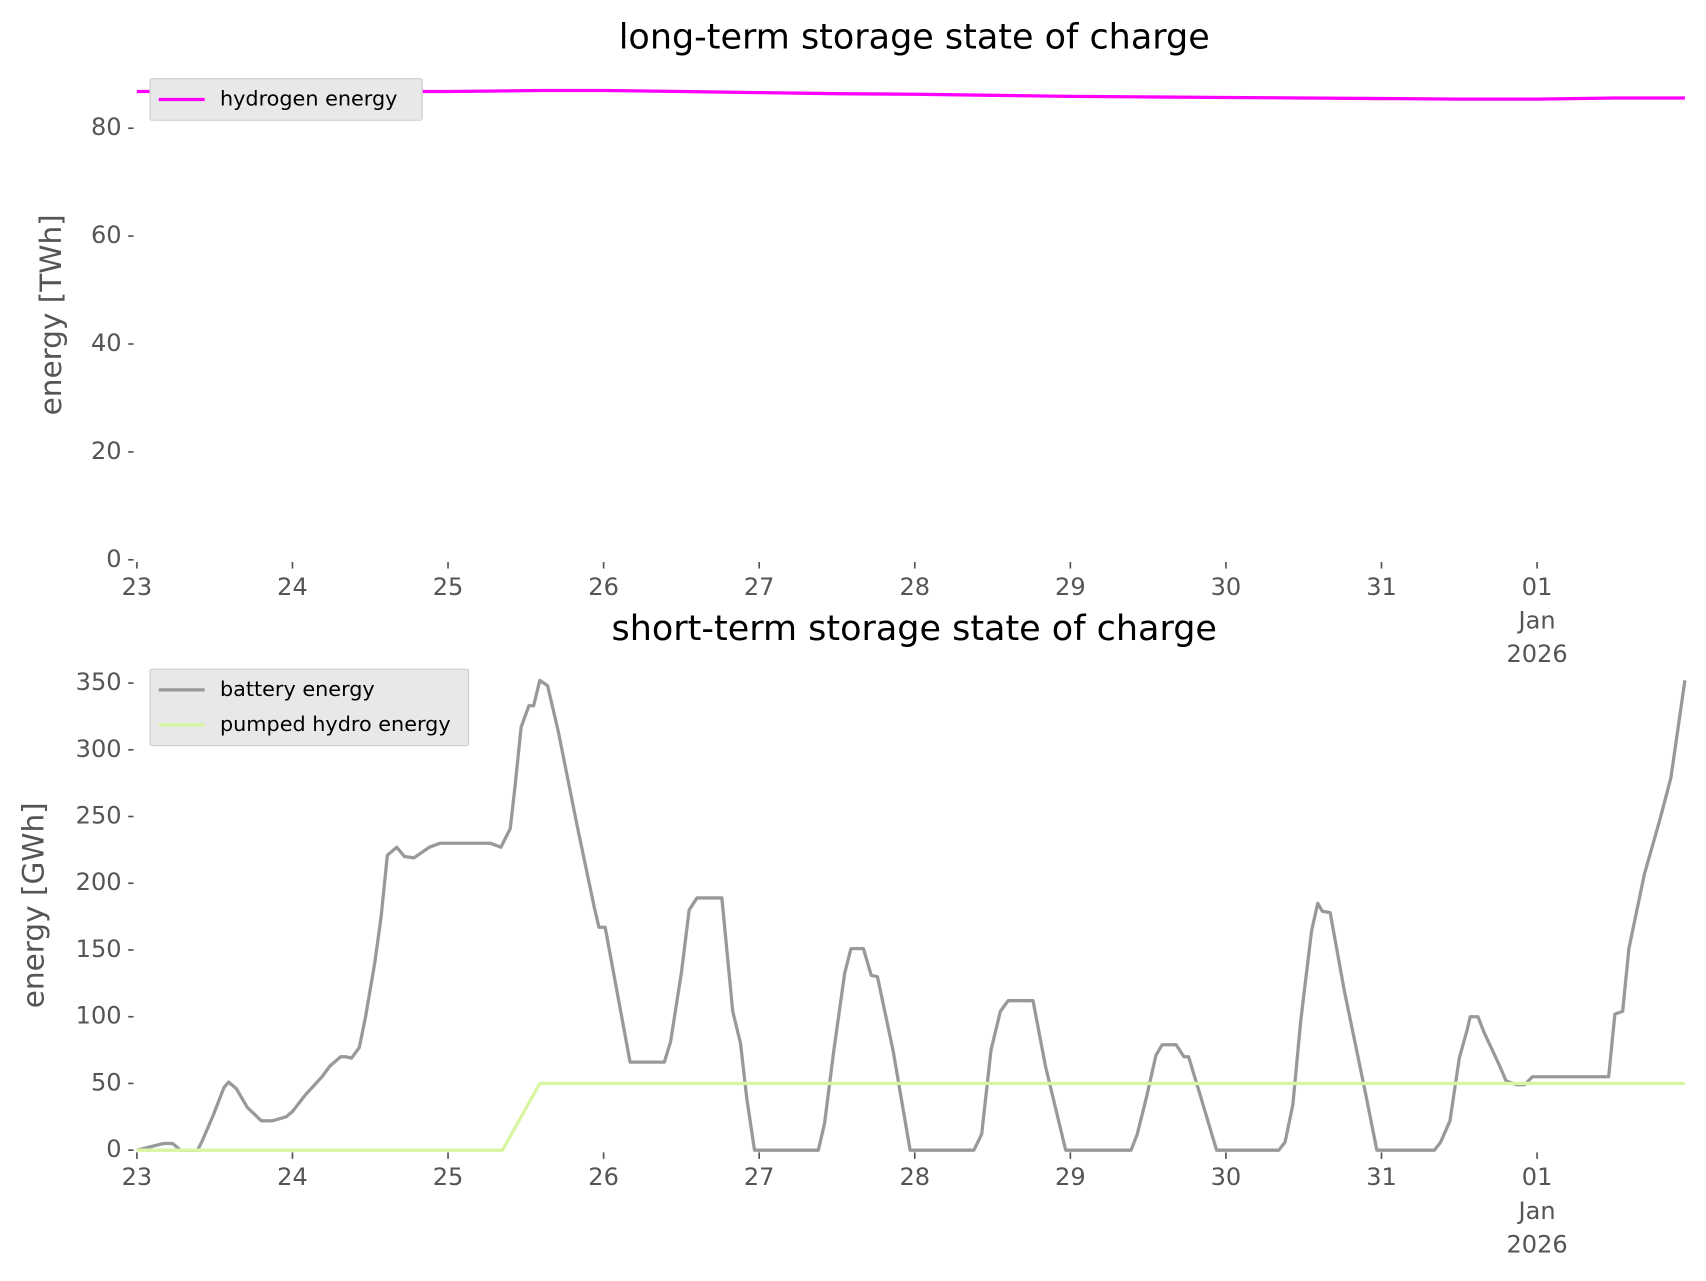  I want to click on chart-title: long-term storage state of charge, so click(914, 37).